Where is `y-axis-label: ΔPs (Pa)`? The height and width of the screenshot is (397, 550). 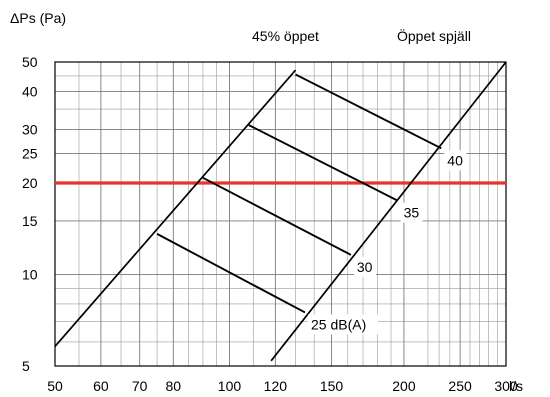
y-axis-label: ΔPs (Pa) is located at coordinates (38, 18).